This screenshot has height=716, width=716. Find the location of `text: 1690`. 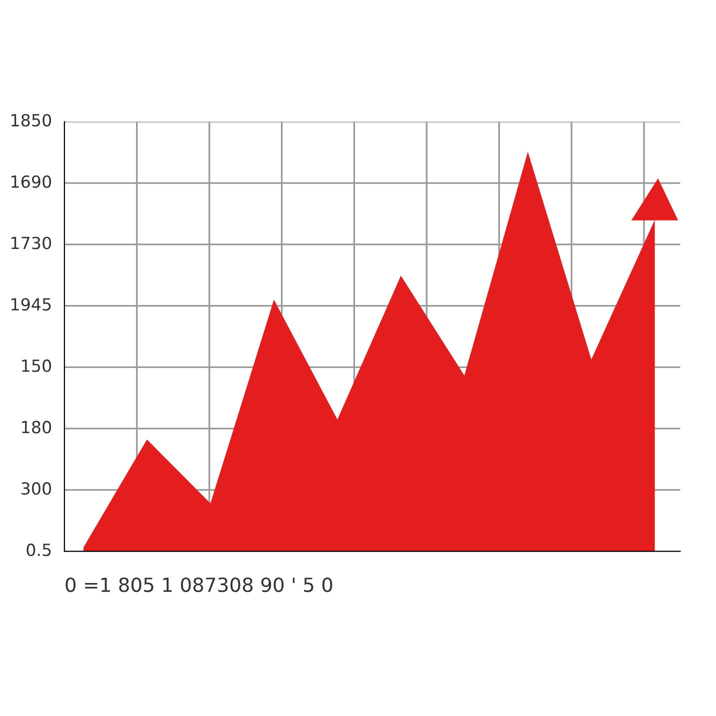

text: 1690 is located at coordinates (32, 181).